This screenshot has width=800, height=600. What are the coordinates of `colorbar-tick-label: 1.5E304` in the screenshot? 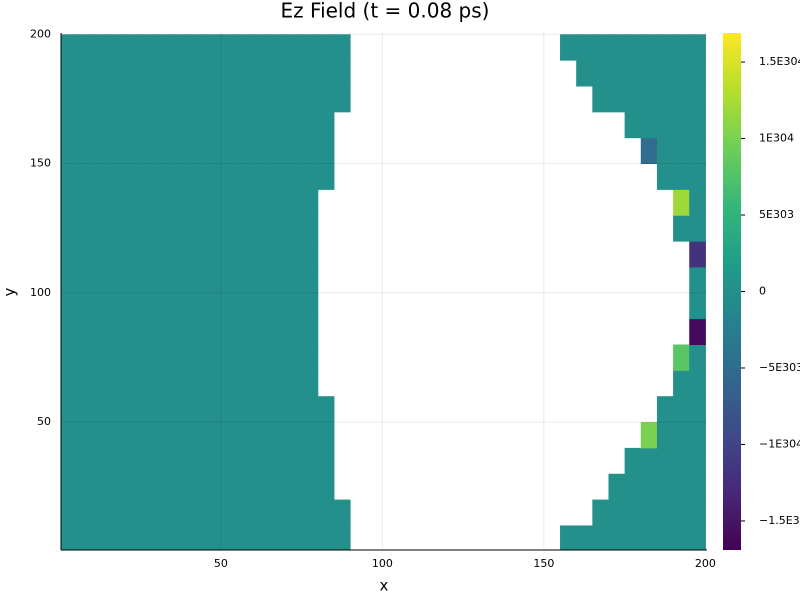 It's located at (779, 61).